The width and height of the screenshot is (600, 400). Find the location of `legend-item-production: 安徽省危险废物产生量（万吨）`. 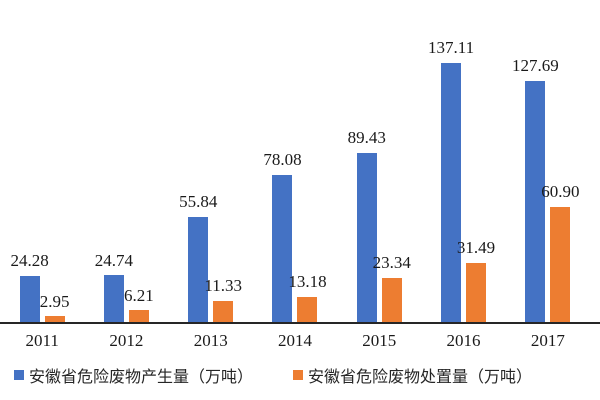

legend-item-production: 安徽省危险废物产生量（万吨） is located at coordinates (133, 375).